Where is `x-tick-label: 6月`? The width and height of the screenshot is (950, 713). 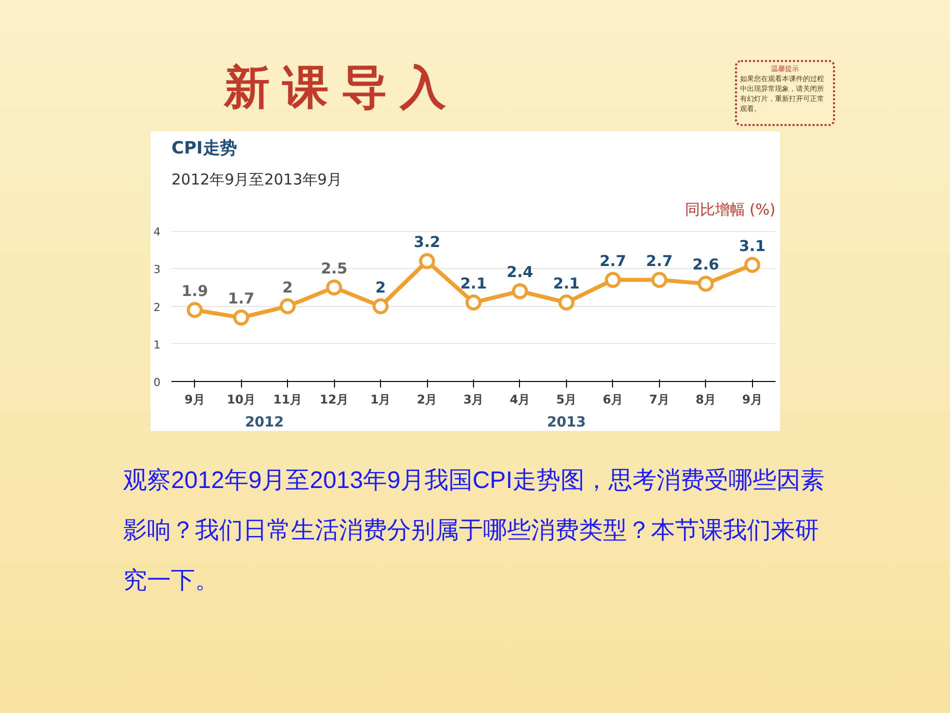 x-tick-label: 6月 is located at coordinates (613, 399).